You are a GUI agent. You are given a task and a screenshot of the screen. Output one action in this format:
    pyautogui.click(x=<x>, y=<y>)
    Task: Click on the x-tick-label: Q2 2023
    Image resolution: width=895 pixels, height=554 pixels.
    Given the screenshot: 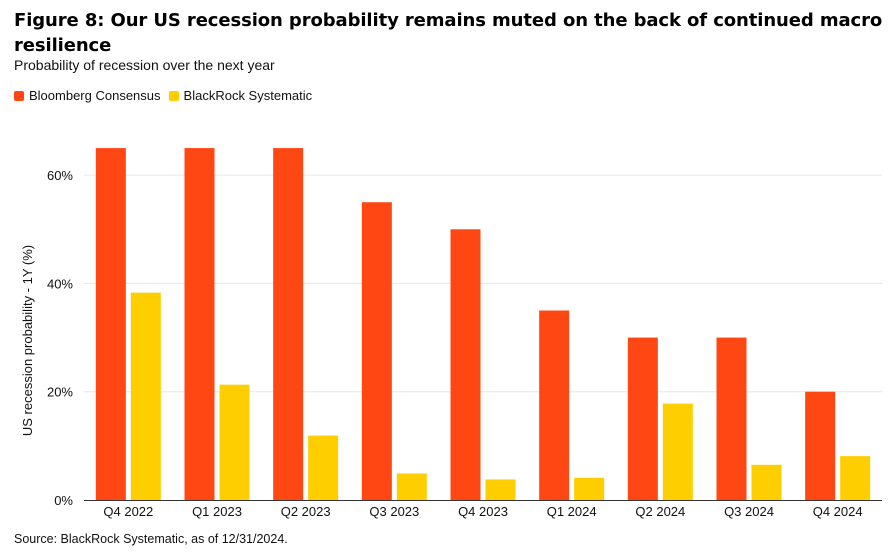 What is the action you would take?
    pyautogui.click(x=306, y=511)
    